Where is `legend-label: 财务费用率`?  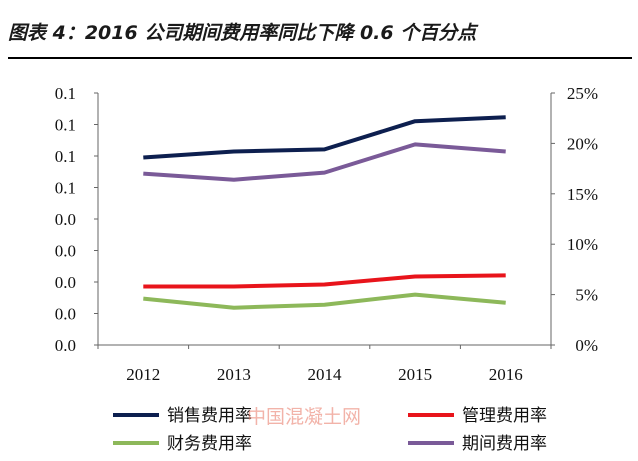
legend-label: 财务费用率 is located at coordinates (209, 444).